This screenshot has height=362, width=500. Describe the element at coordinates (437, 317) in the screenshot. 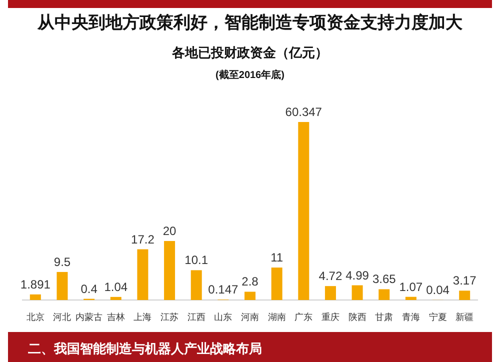

I see `x-tick-label: 宁夏` at that location.